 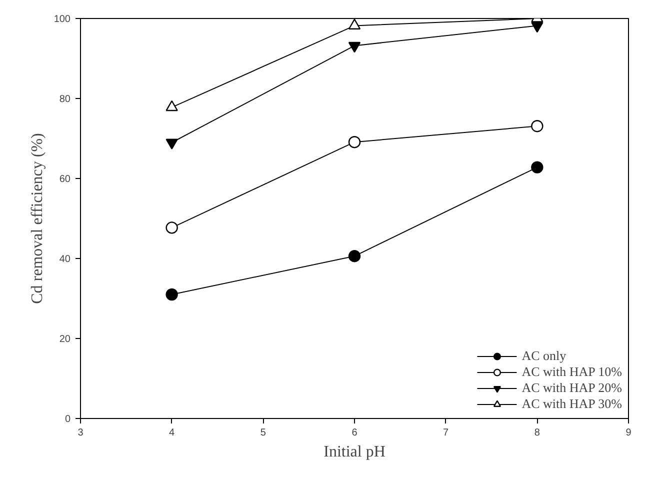 What do you see at coordinates (65, 179) in the screenshot?
I see `y-tick-label: 60` at bounding box center [65, 179].